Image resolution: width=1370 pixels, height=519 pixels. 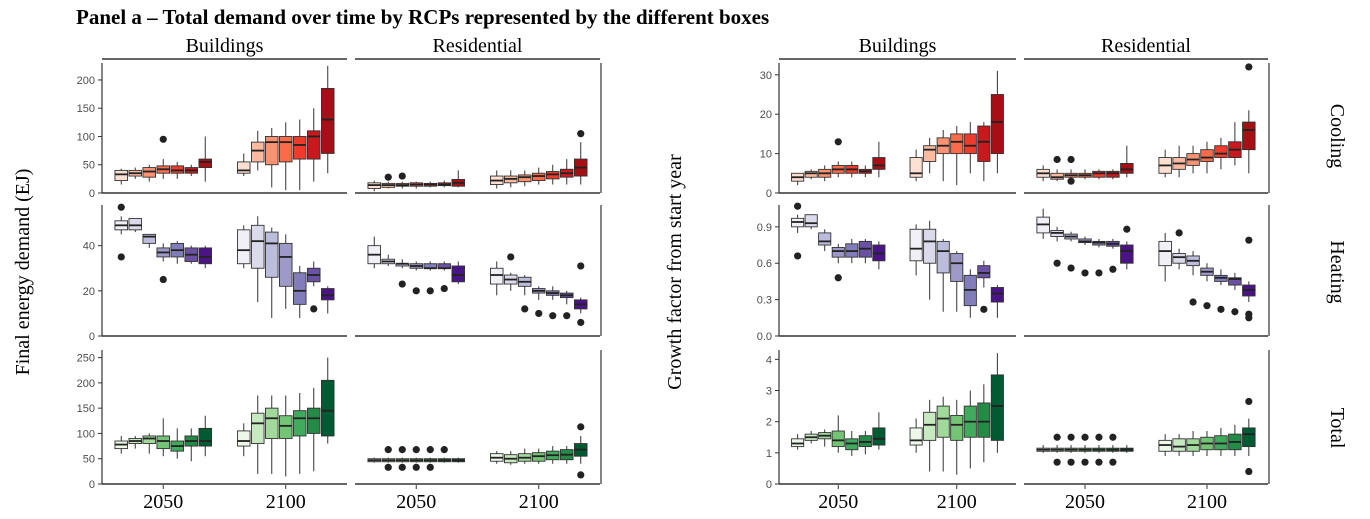 What do you see at coordinates (764, 337) in the screenshot?
I see `y-tick-label: 0.0` at bounding box center [764, 337].